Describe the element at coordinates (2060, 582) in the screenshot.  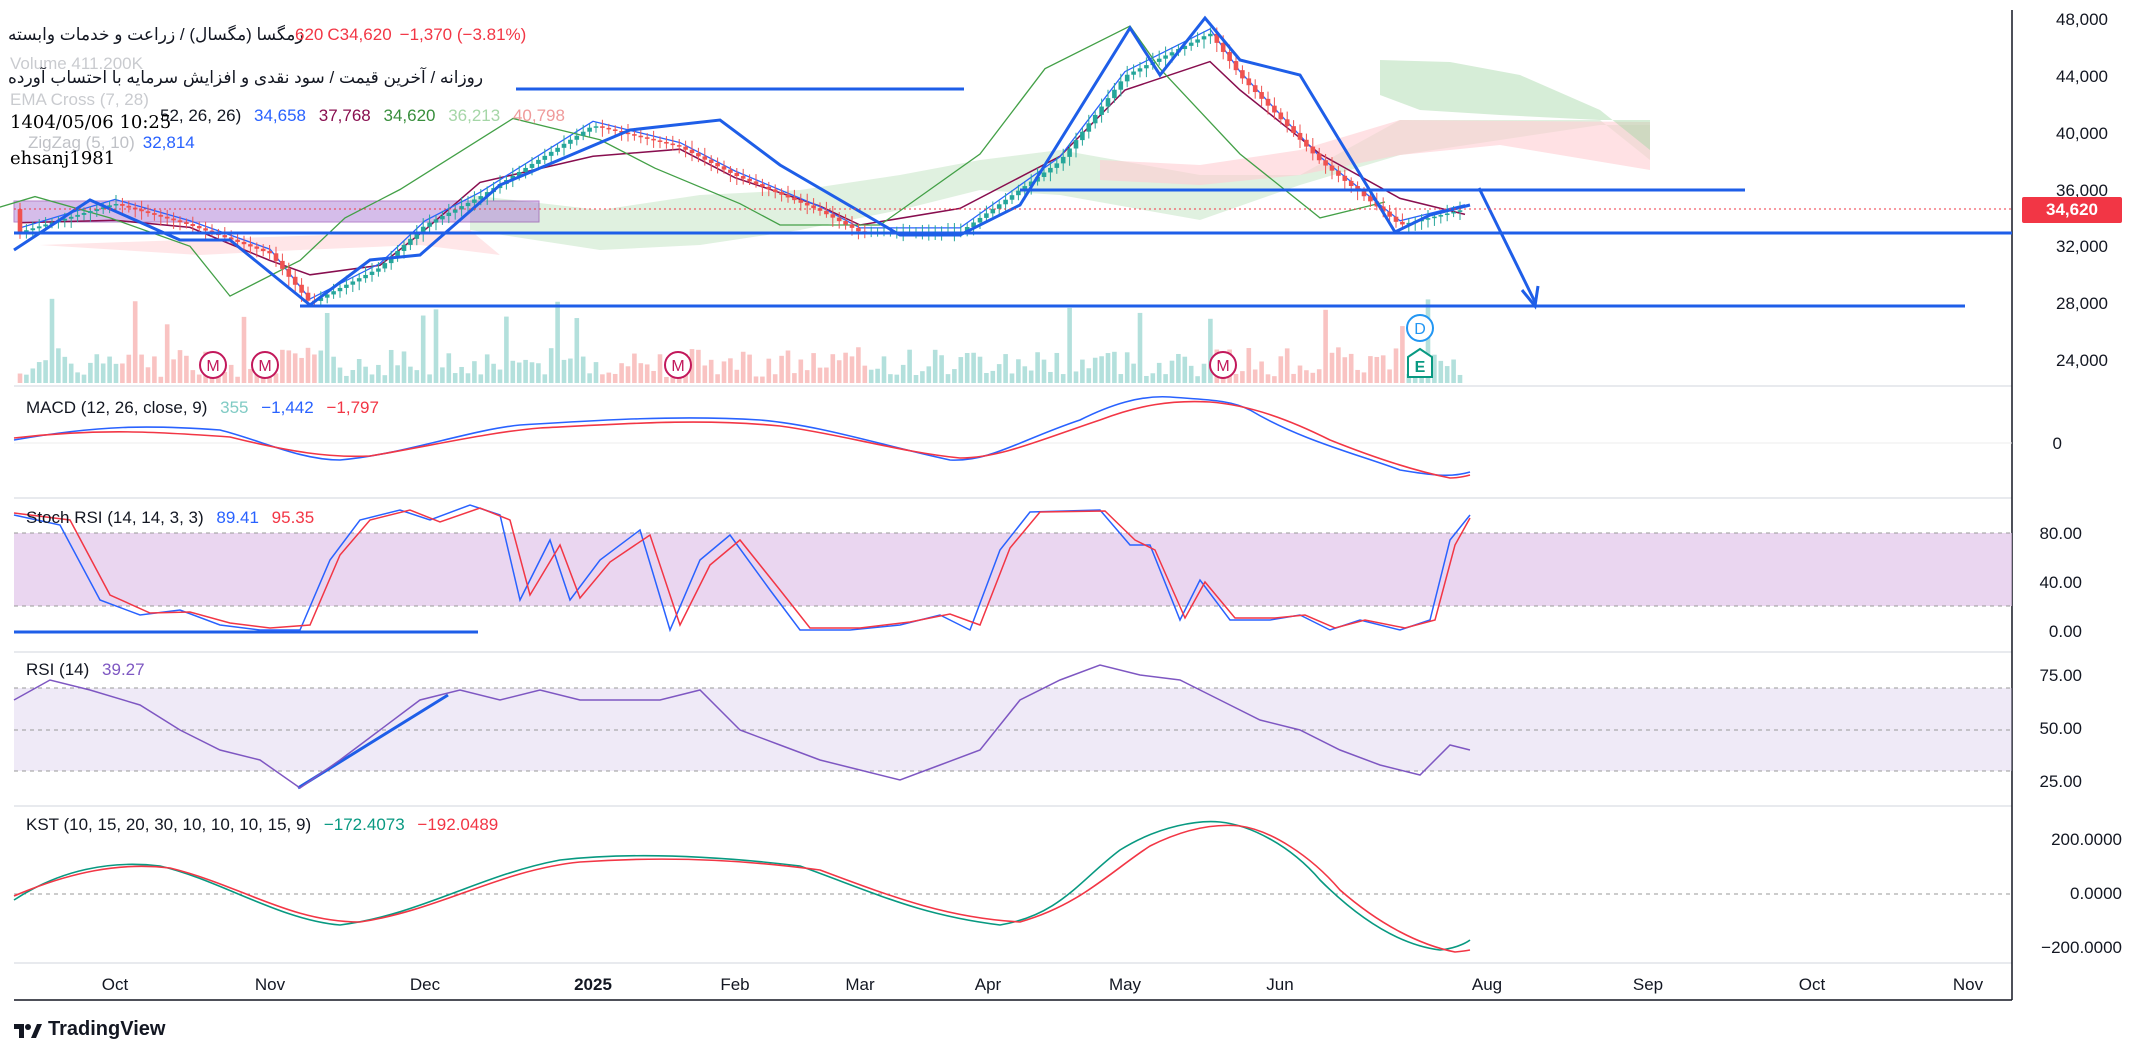
I see `indicator-tick-label: 40.00` at that location.